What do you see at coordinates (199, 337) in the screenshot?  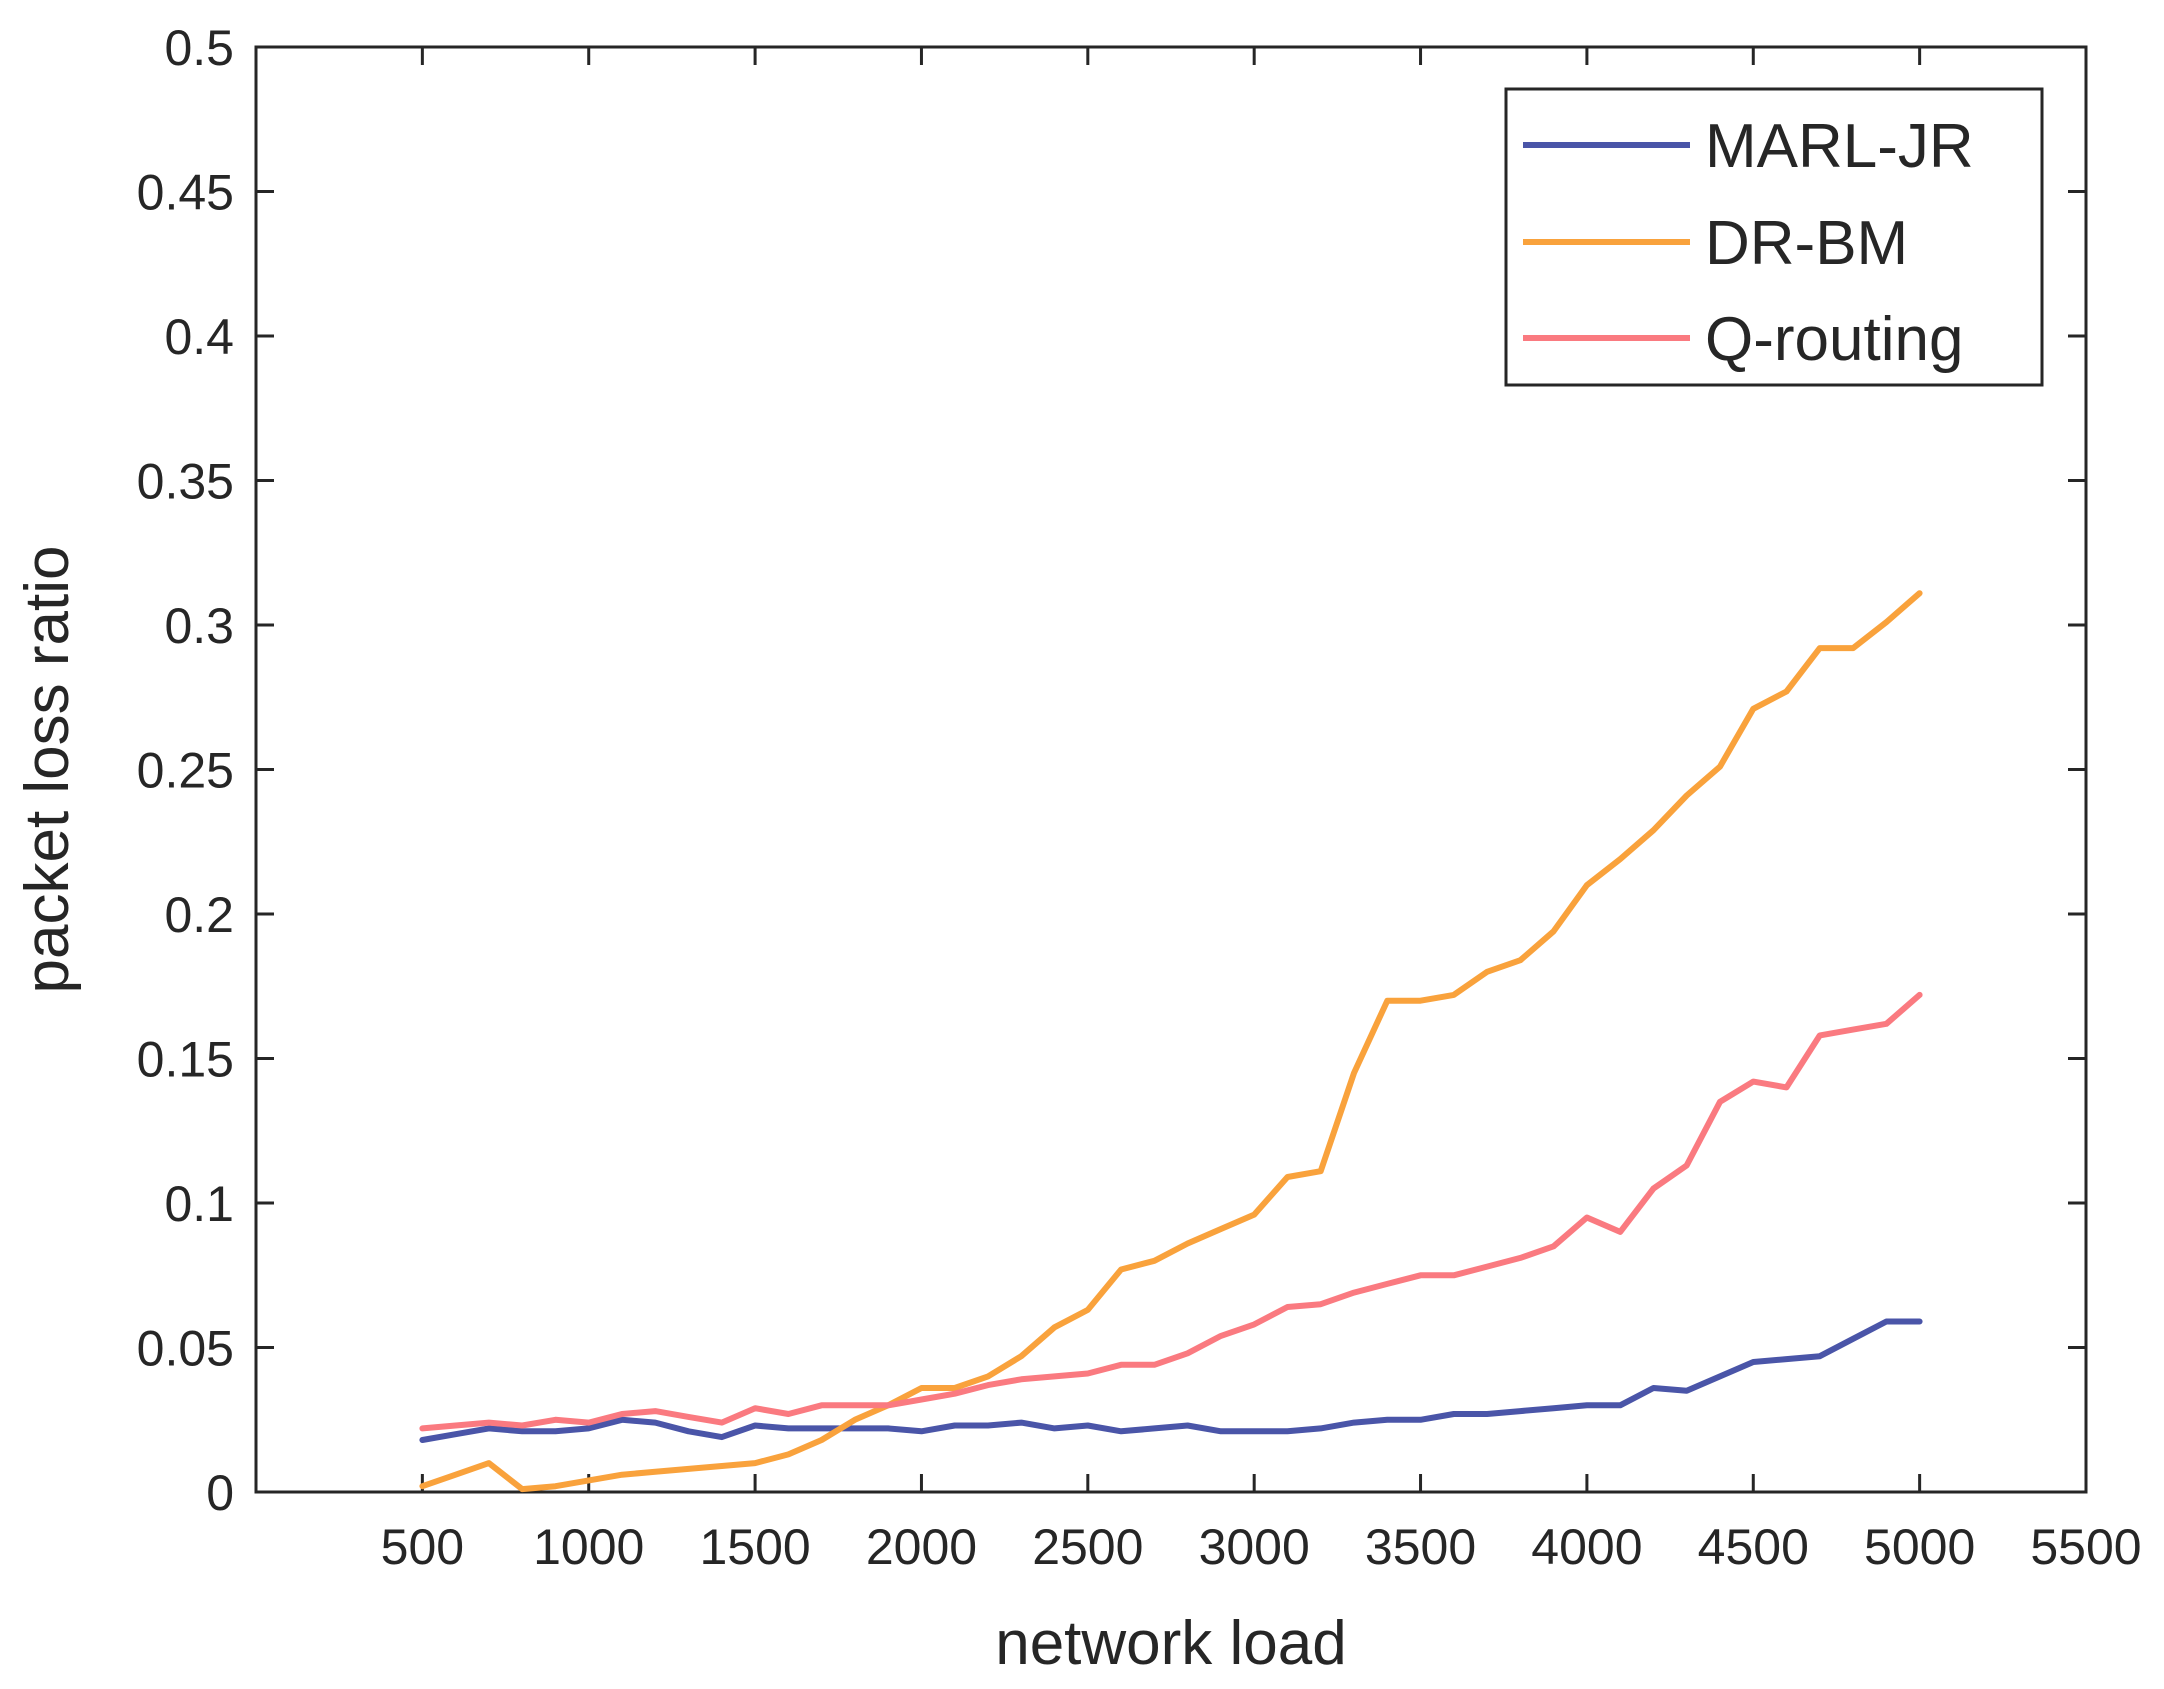 I see `y-tick-label: 0.4` at bounding box center [199, 337].